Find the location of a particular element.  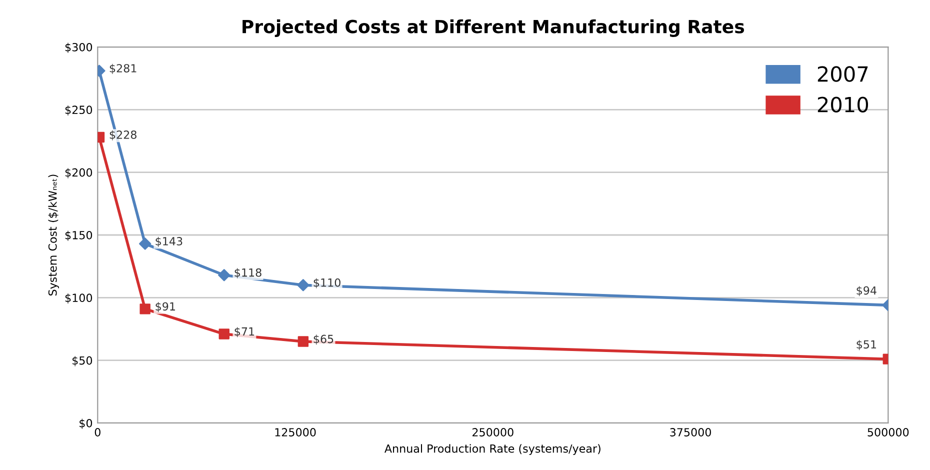

data-label: $65 is located at coordinates (324, 339).